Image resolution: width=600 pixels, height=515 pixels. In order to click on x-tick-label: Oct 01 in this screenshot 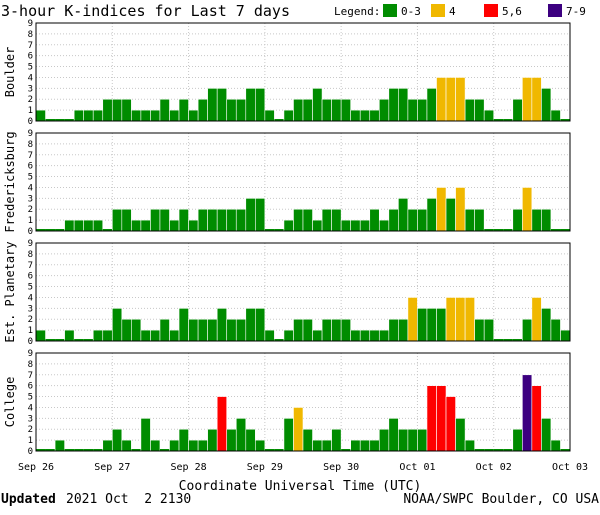, I will do `click(417, 467)`.